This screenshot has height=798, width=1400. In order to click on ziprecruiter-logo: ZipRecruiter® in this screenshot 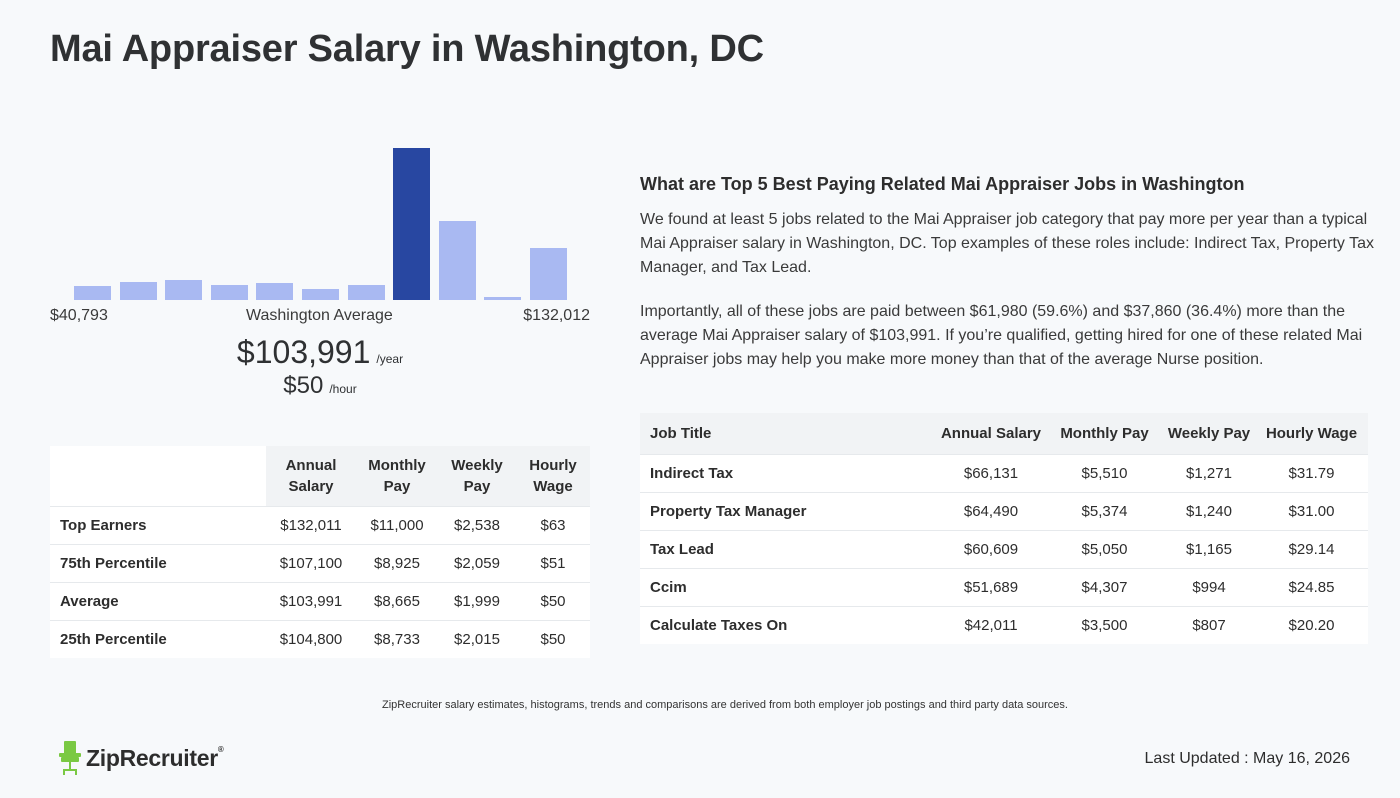, I will do `click(141, 758)`.